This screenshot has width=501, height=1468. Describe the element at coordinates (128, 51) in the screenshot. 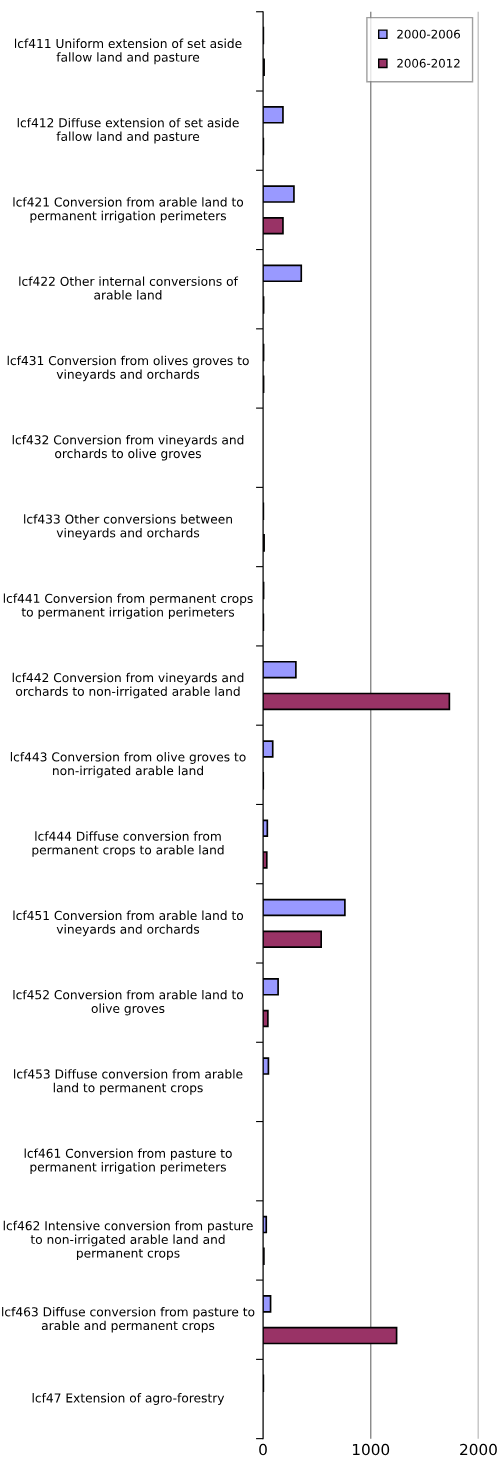

I see `y-tick-label: lcf411 Uniform extension of set aside fallow land and pasture` at that location.